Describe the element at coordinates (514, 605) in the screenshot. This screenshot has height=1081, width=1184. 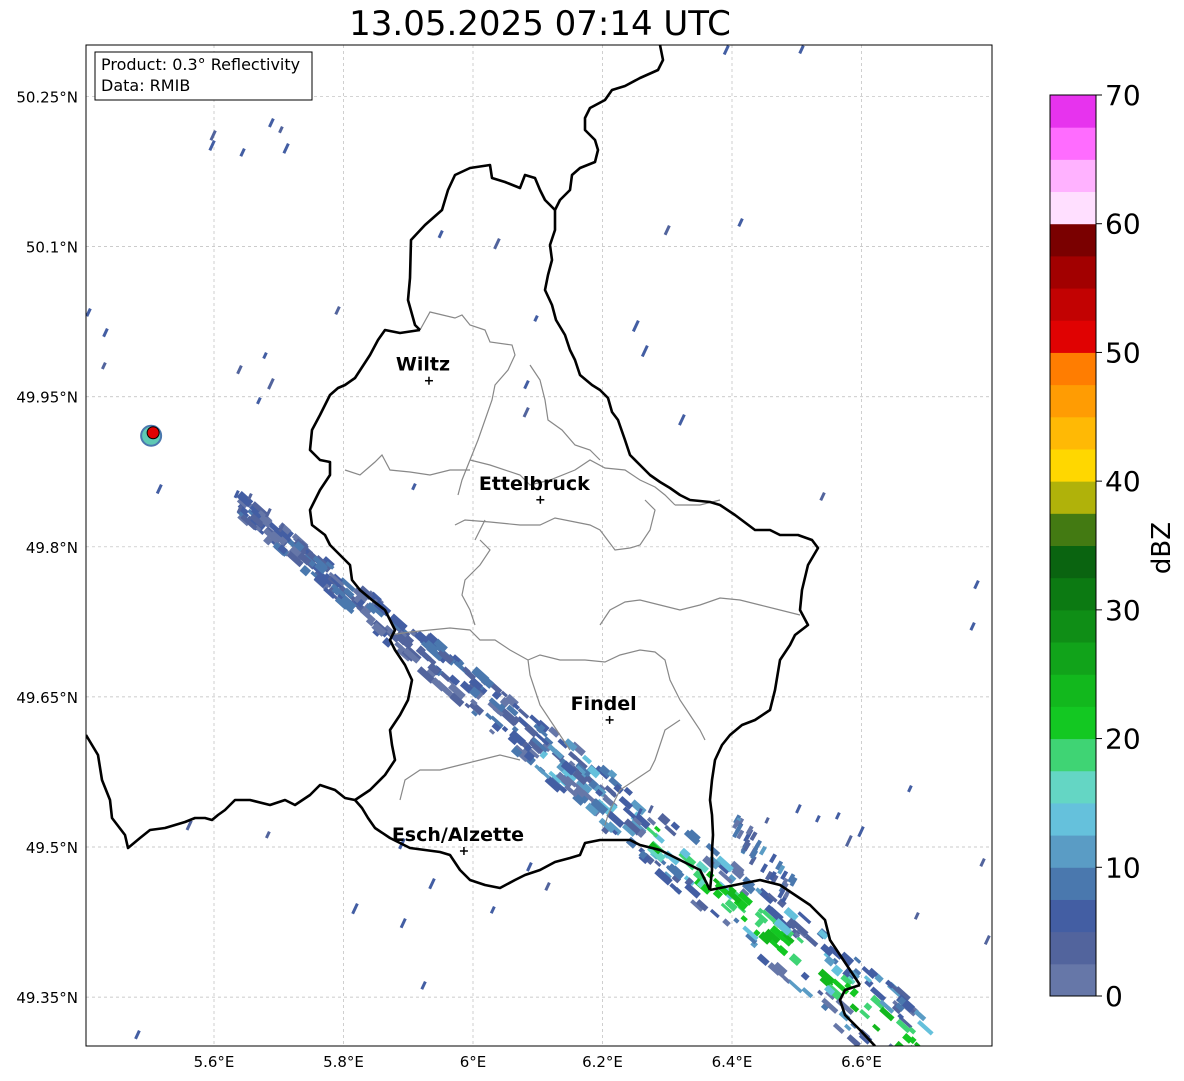
I see `city-markers: Wiltz Ettelbruck Findel Esch/Alzette` at that location.